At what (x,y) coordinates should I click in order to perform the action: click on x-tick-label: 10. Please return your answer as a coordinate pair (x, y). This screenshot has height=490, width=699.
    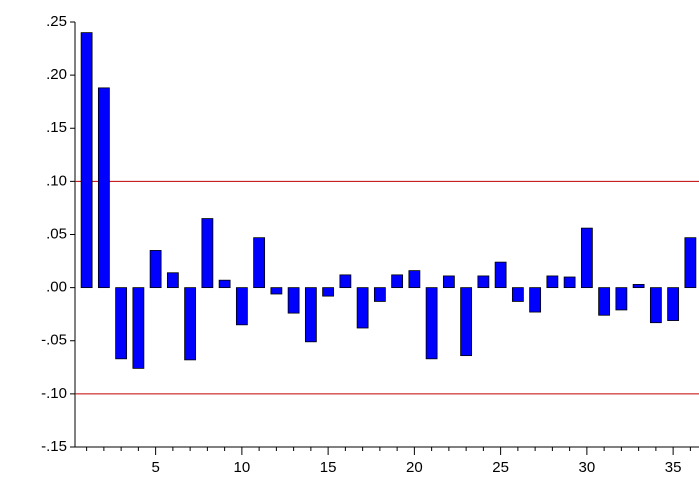
    Looking at the image, I should click on (242, 467).